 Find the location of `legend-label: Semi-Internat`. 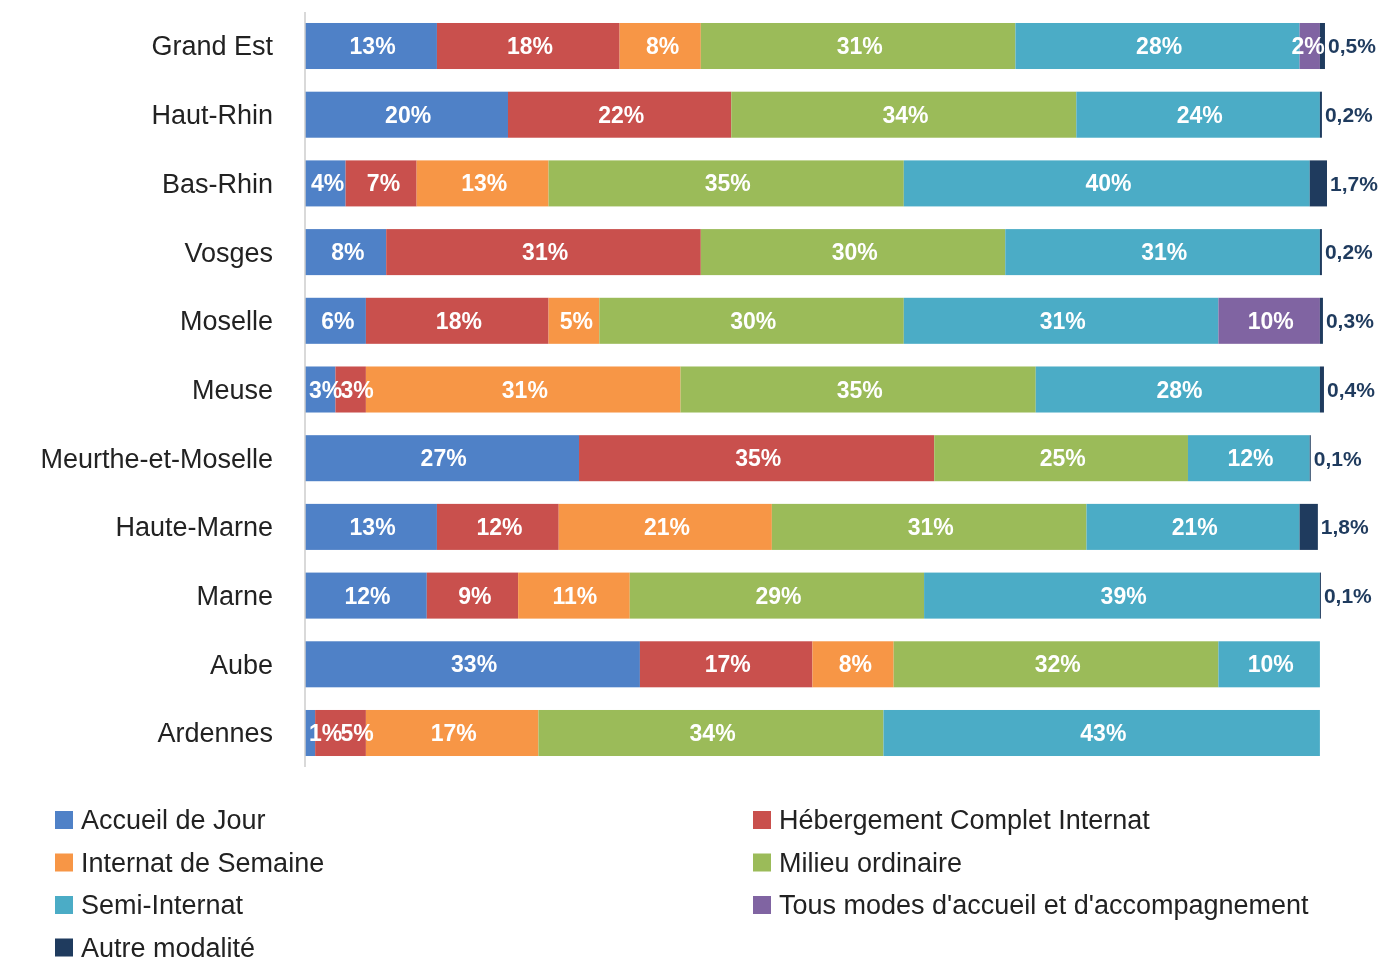

legend-label: Semi-Internat is located at coordinates (162, 905).